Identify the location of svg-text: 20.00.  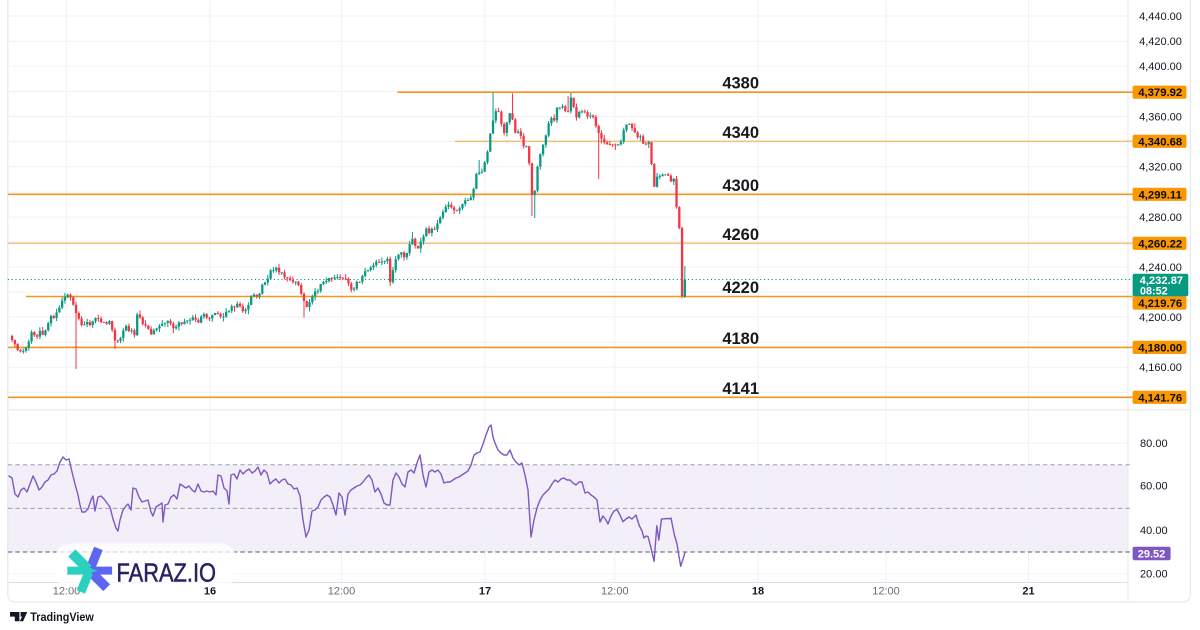
(1154, 575).